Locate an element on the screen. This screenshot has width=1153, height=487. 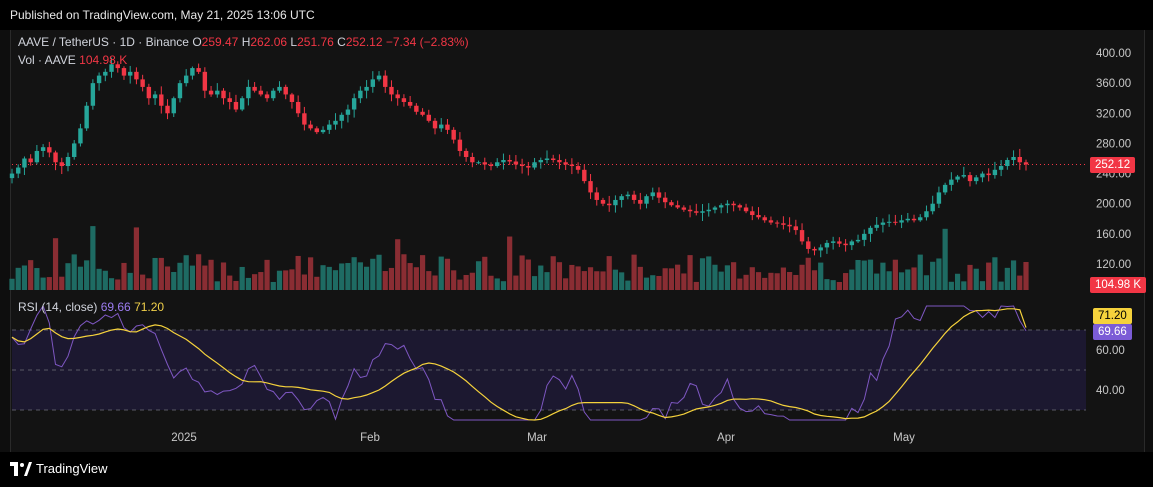
tradingview-logo: TradingView is located at coordinates (59, 468).